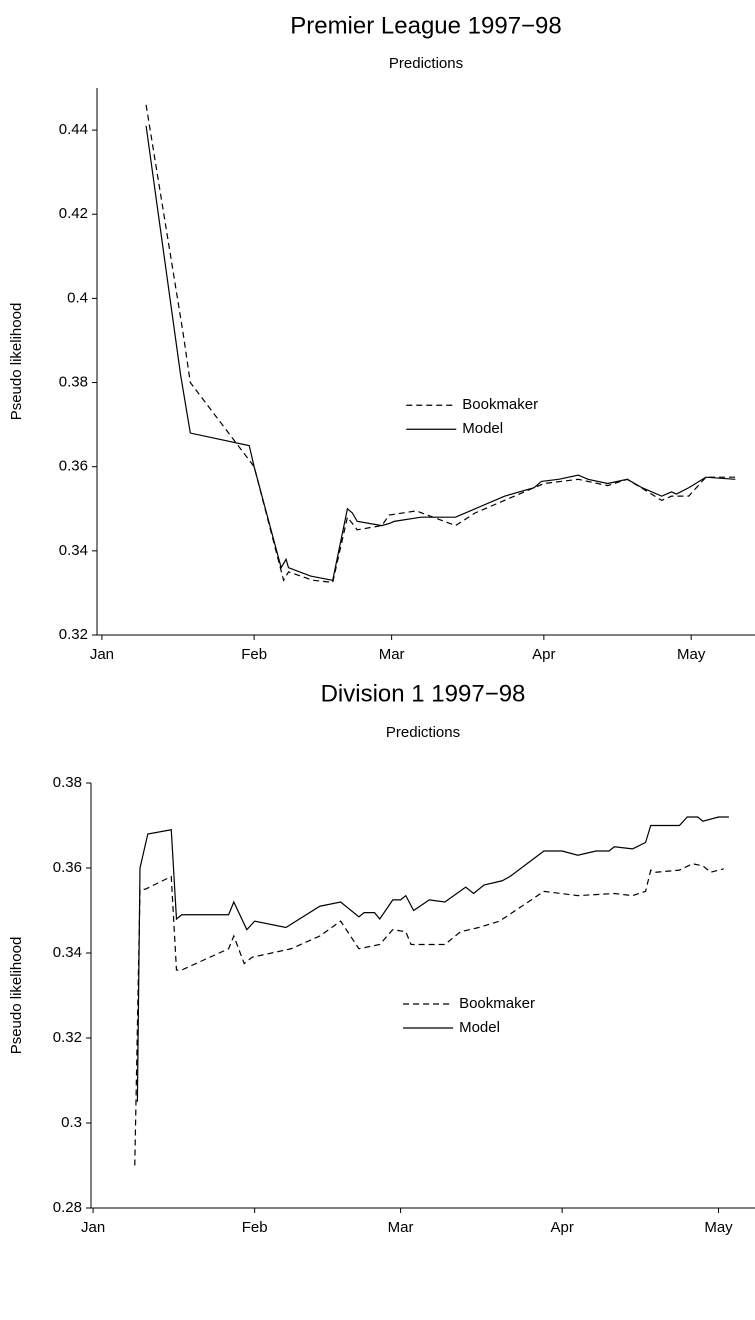 This screenshot has height=1320, width=755. Describe the element at coordinates (73, 129) in the screenshot. I see `y-tick-label: 0.44` at that location.